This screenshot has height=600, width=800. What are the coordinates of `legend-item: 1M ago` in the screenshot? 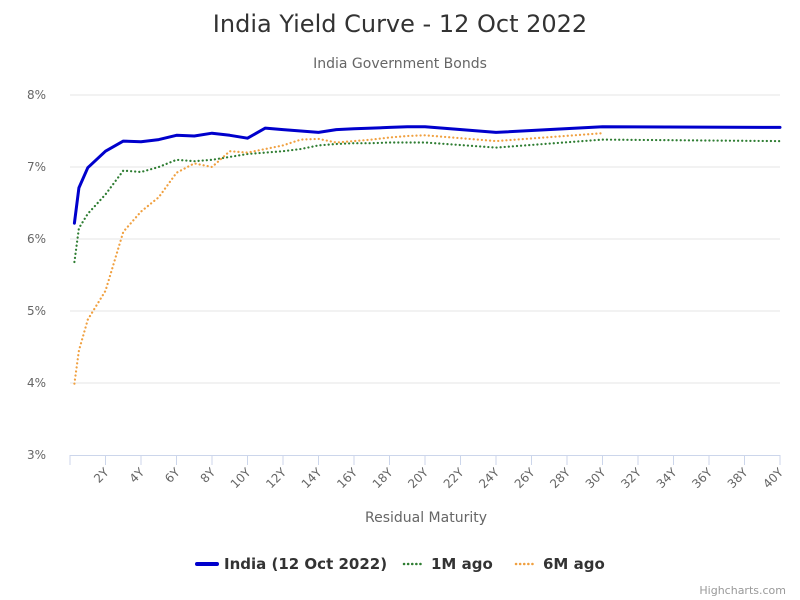 It's located at (447, 564).